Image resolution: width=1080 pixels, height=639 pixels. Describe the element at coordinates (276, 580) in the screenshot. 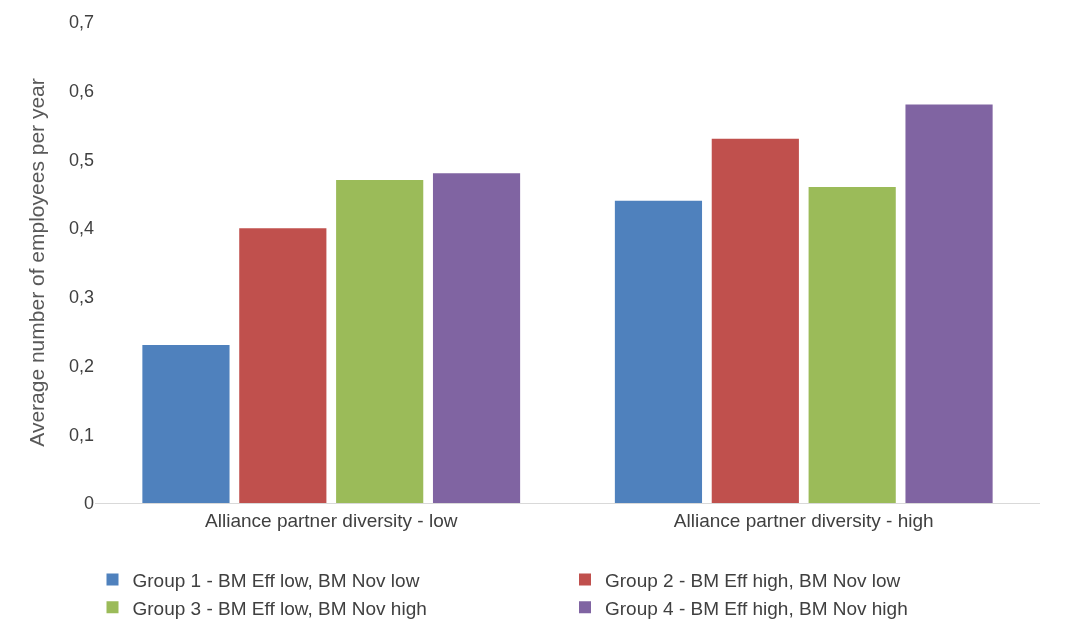

I see `legend-label: Group 1 - BM Eff low, BM Nov low` at that location.